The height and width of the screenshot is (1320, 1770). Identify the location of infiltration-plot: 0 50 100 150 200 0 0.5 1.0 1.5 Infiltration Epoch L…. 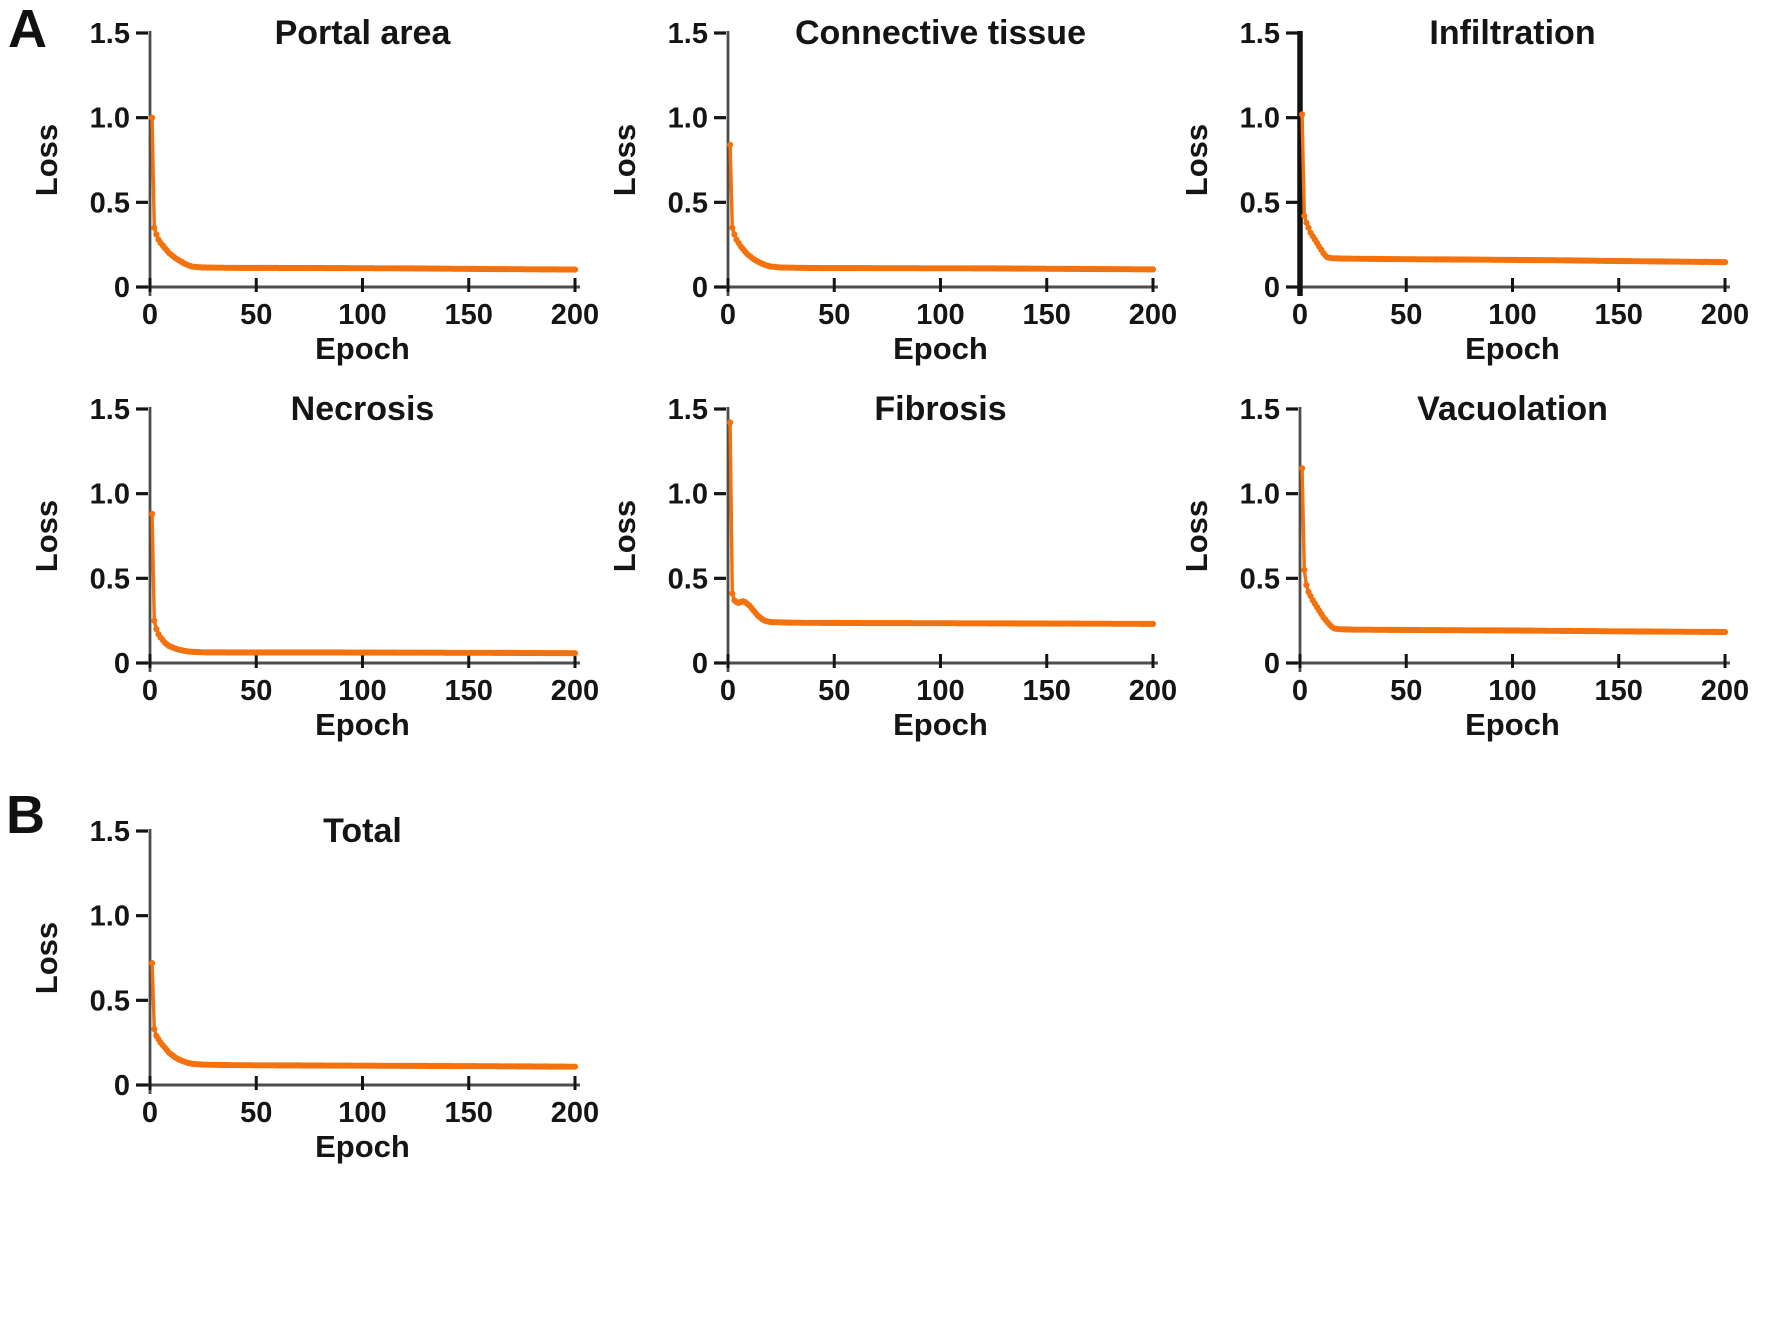
(1464, 190).